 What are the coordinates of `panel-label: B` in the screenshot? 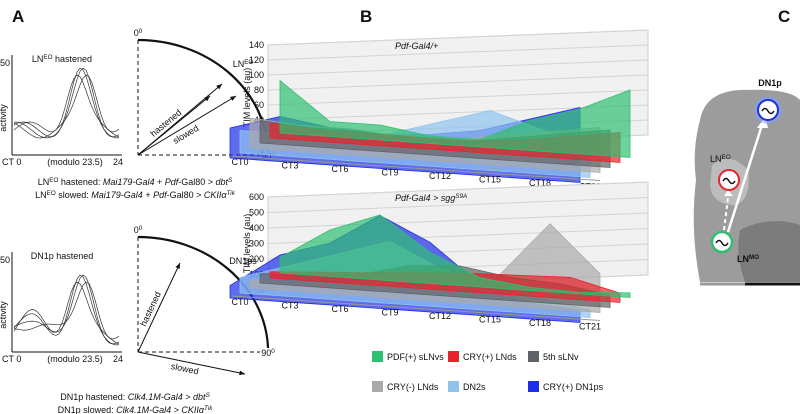 It's located at (366, 16).